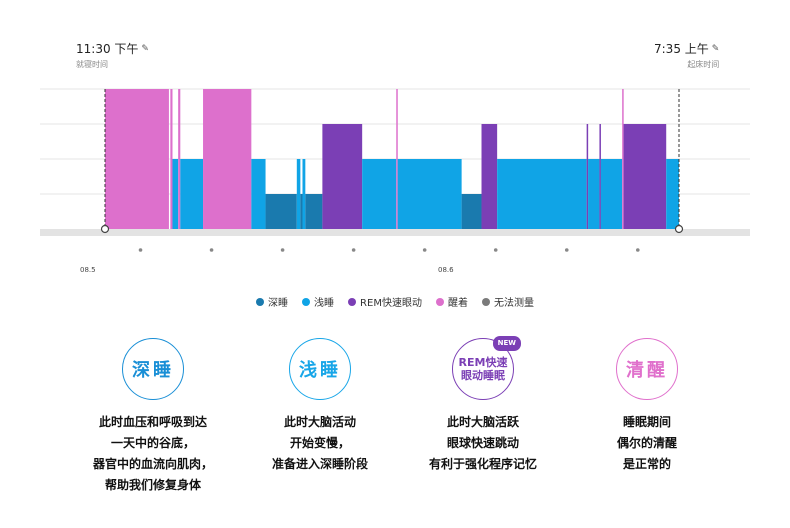  What do you see at coordinates (395, 232) in the screenshot?
I see `chart-baseline` at bounding box center [395, 232].